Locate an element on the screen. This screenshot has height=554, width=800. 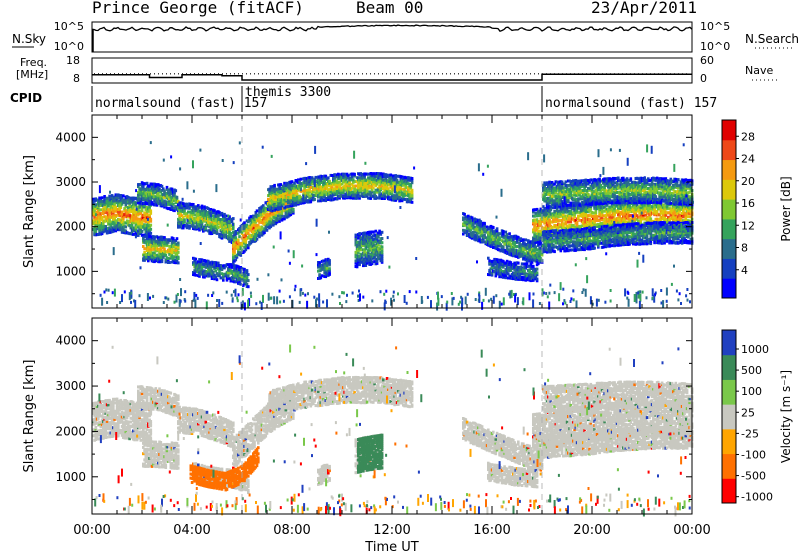
colorbar-label: Velocity [m s⁻¹] is located at coordinates (786, 416).